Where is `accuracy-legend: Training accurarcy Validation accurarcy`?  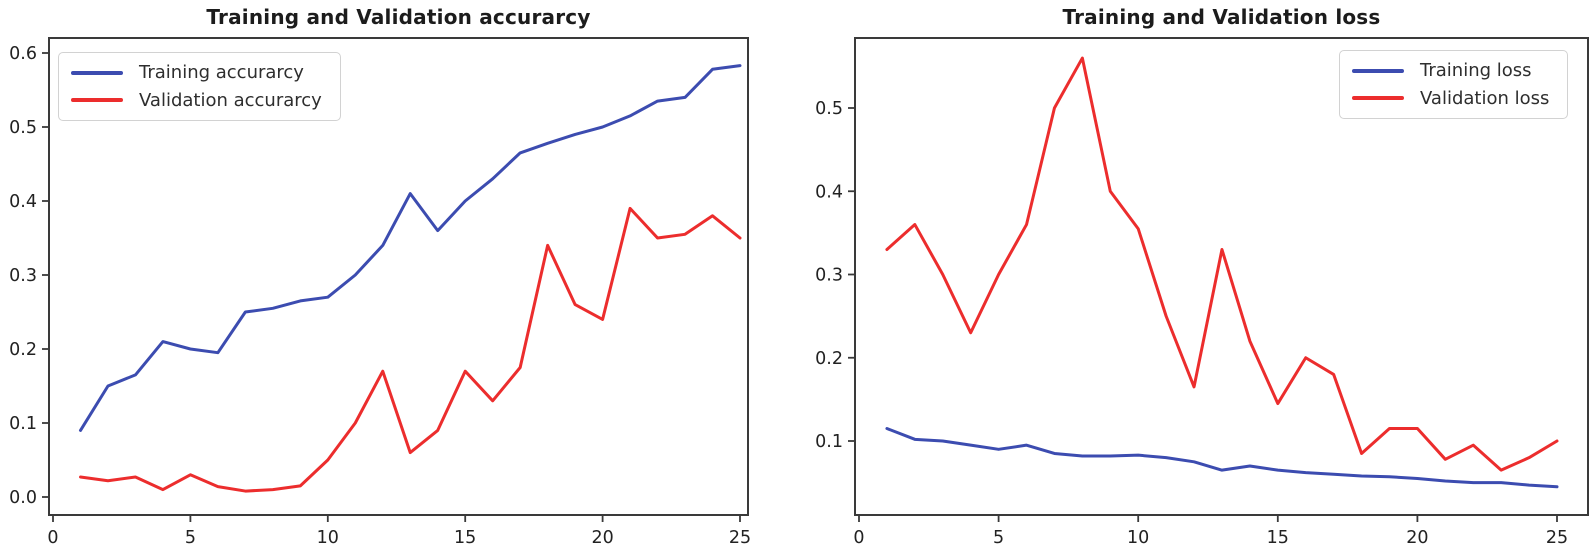
accuracy-legend: Training accurarcy Validation accurarcy is located at coordinates (199, 87).